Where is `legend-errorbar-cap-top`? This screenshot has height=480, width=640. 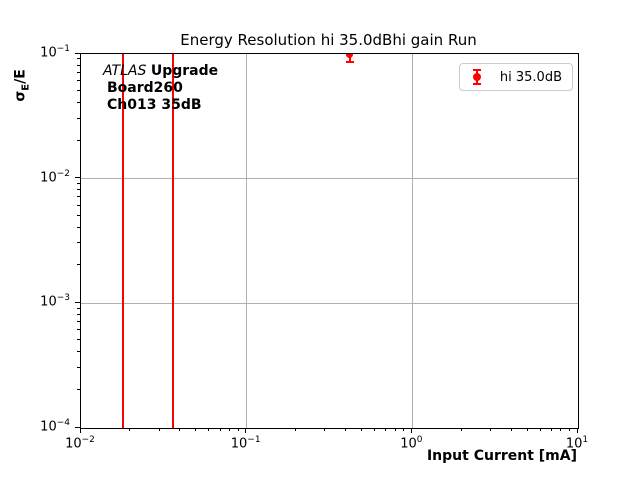 legend-errorbar-cap-top is located at coordinates (476, 70).